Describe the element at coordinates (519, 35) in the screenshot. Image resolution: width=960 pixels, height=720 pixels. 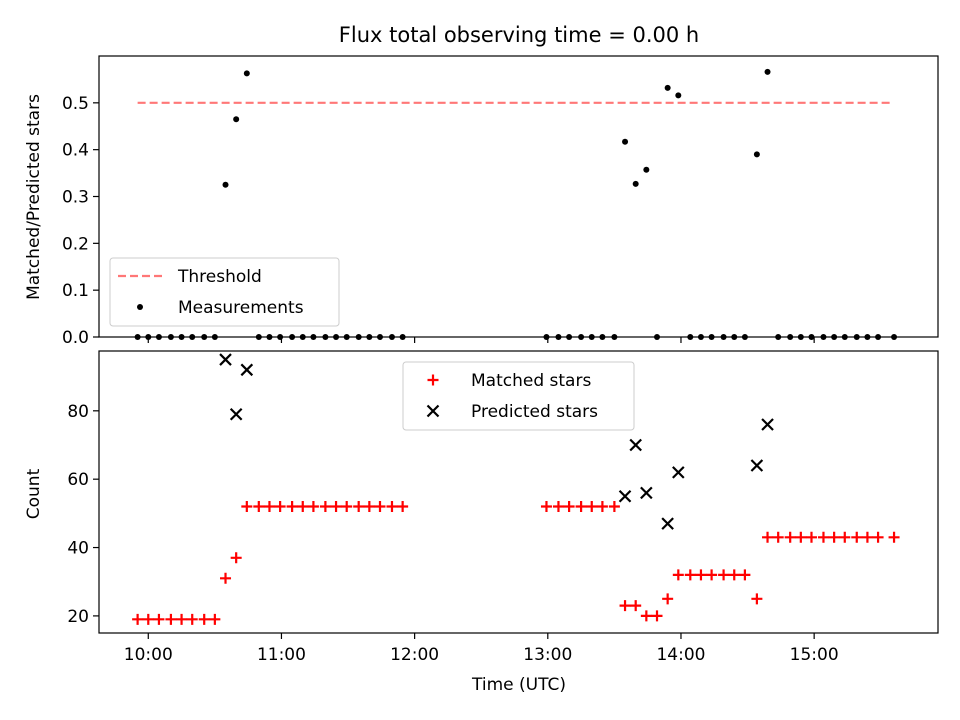
I see `chart-title: Flux total observing time = 0.00 h` at that location.